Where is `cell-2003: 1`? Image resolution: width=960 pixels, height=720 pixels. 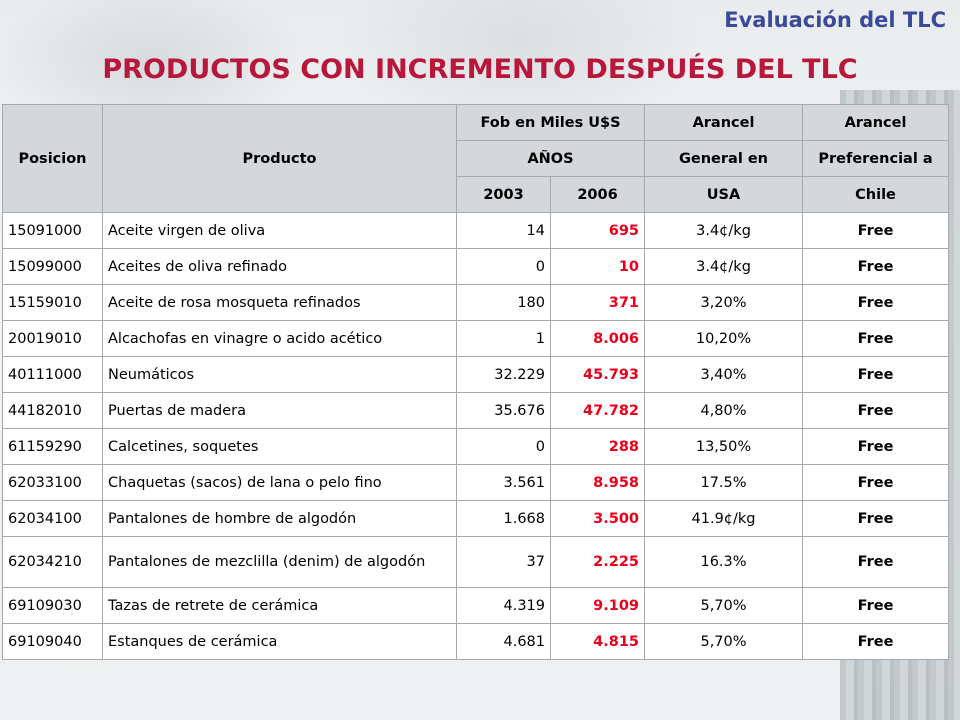
cell-2003: 1 is located at coordinates (503, 338).